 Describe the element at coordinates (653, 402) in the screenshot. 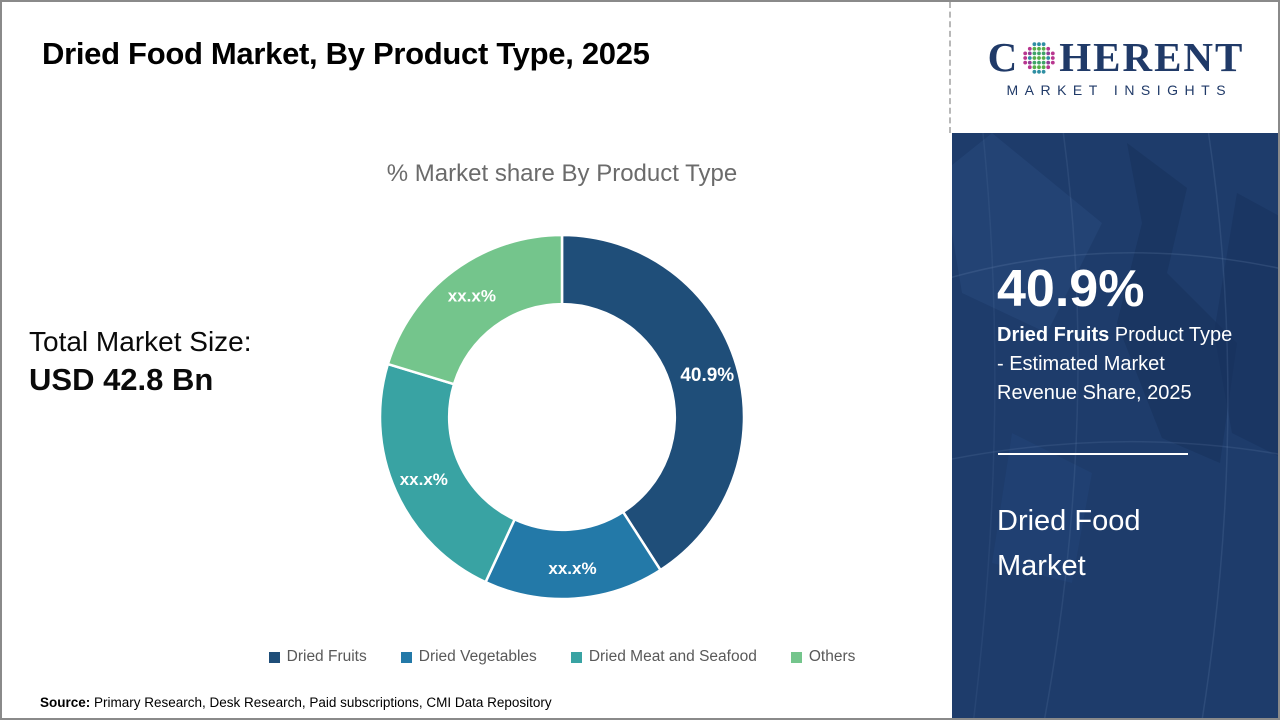

I see `donut-segment-dried-fruits` at that location.